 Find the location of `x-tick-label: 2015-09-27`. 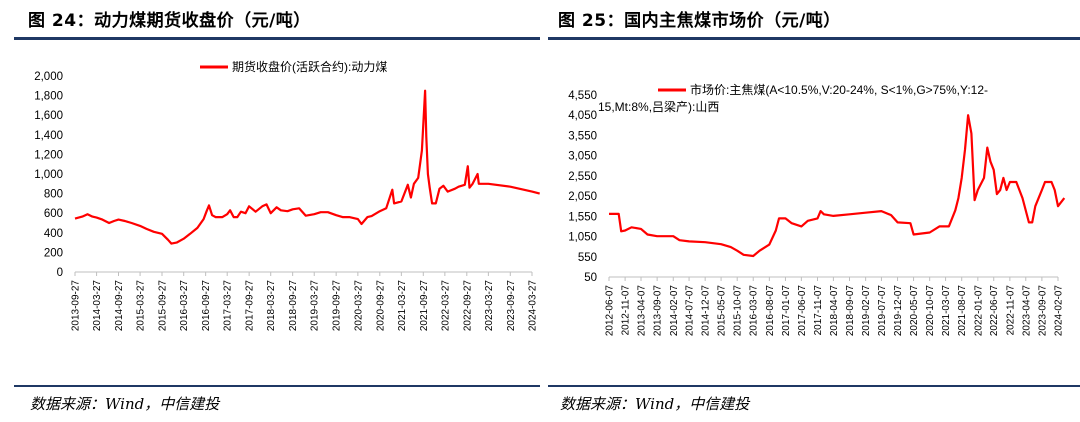

x-tick-label: 2015-09-27 is located at coordinates (163, 306).